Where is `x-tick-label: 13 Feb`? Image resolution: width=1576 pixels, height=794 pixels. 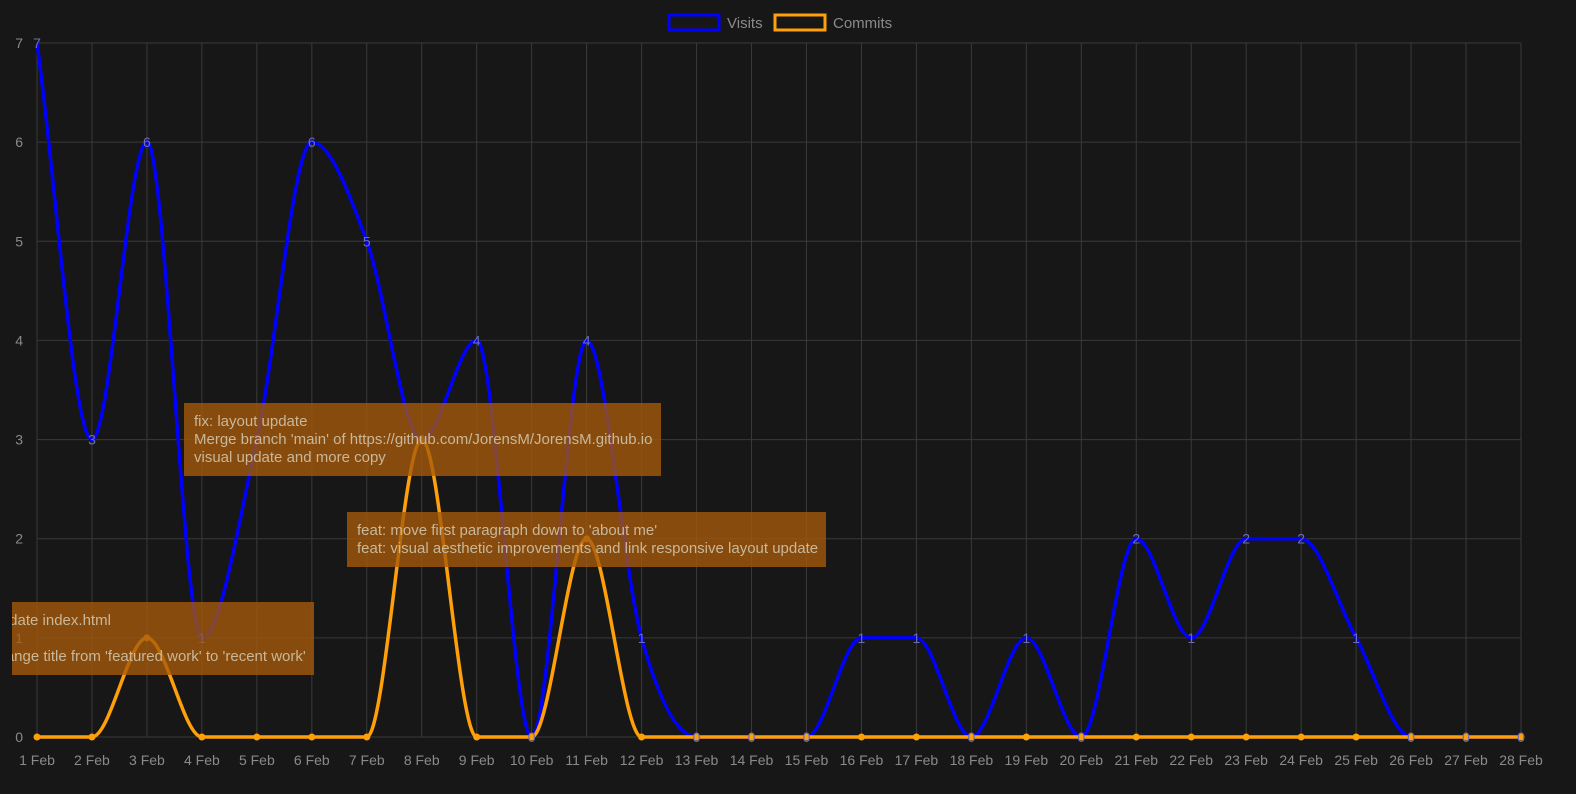 x-tick-label: 13 Feb is located at coordinates (697, 760).